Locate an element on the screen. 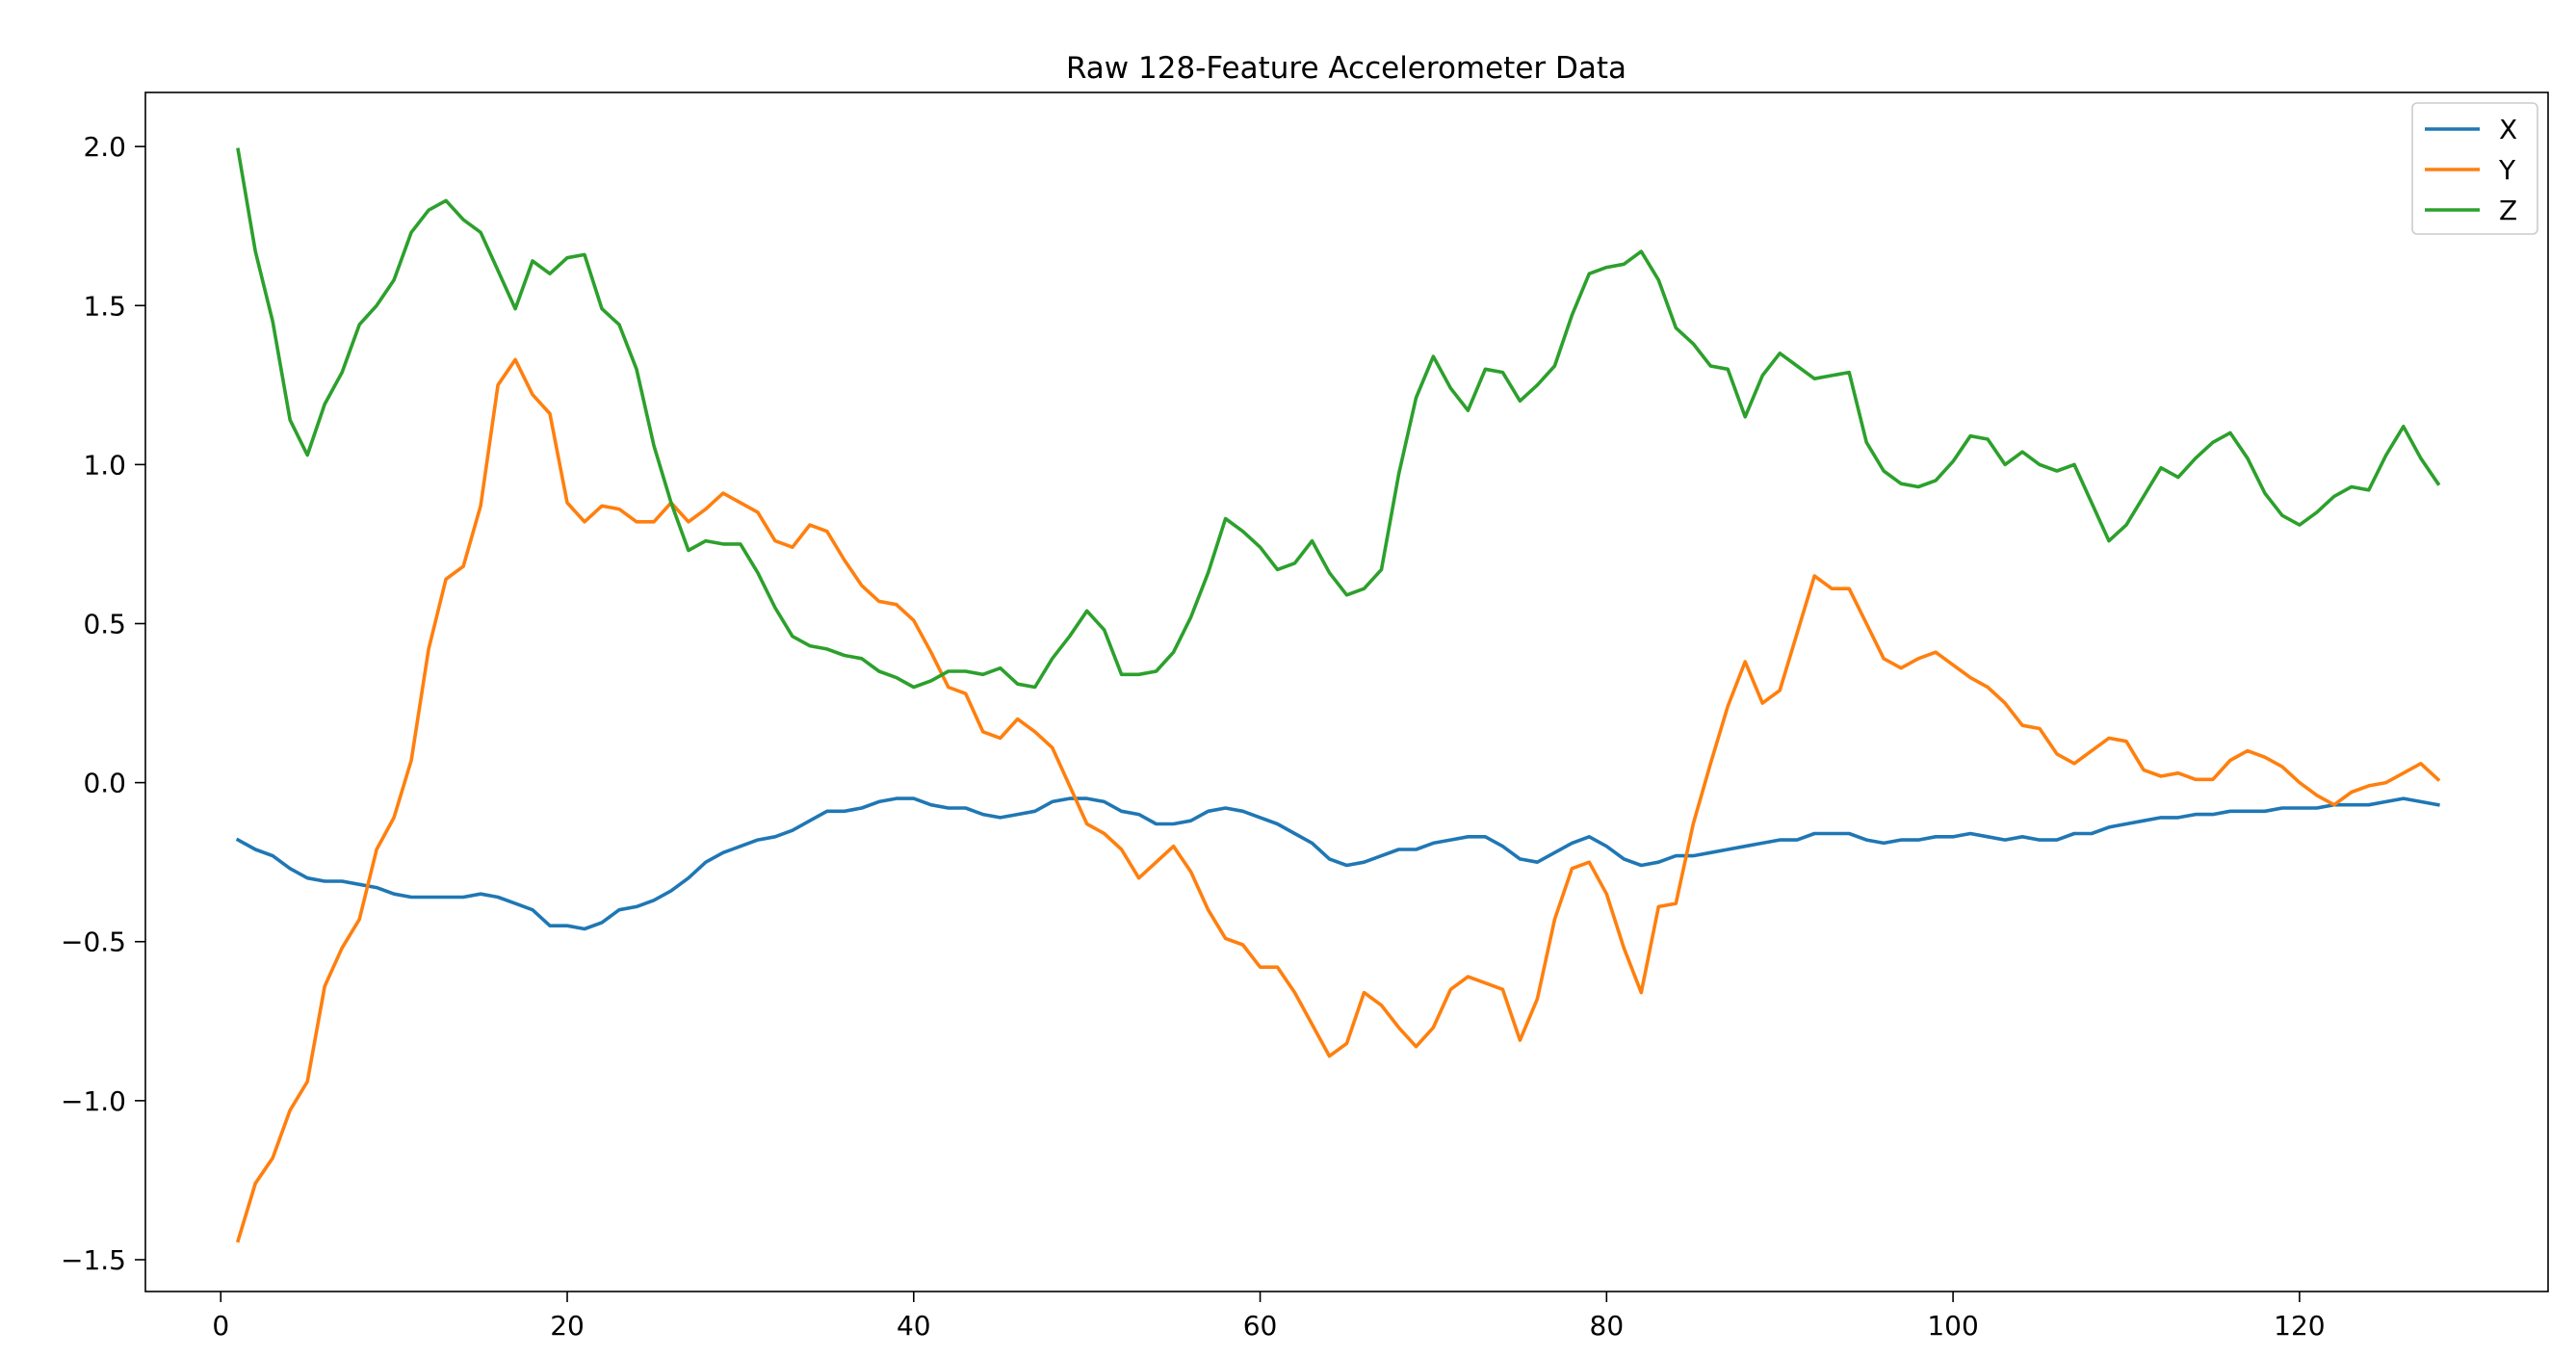  y-axis-ticks: −1.5 −1.0 −0.5 0.0 0.5 1.0 1.5 2.0 is located at coordinates (103, 703).